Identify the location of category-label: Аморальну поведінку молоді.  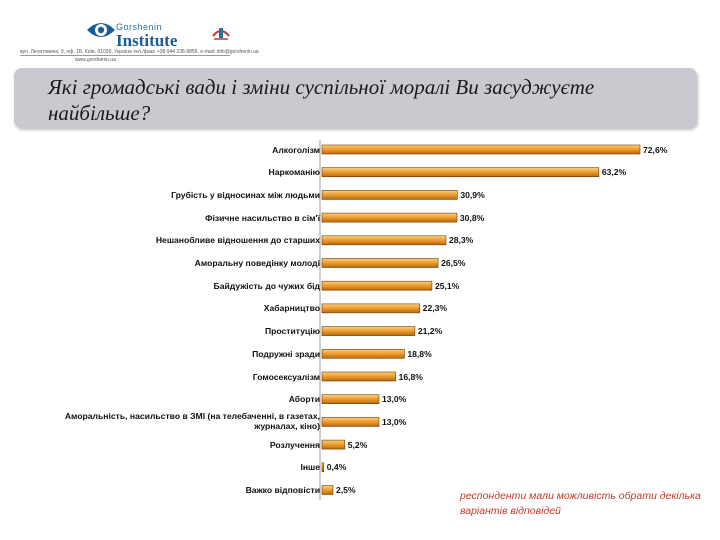
(257, 263).